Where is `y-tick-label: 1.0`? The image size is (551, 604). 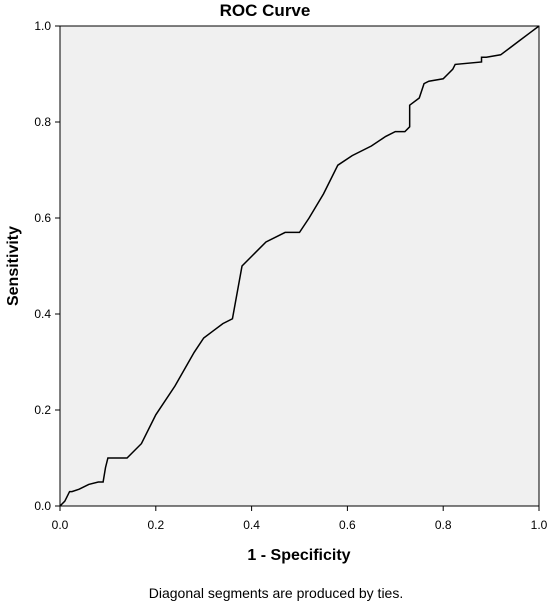 y-tick-label: 1.0 is located at coordinates (42, 26).